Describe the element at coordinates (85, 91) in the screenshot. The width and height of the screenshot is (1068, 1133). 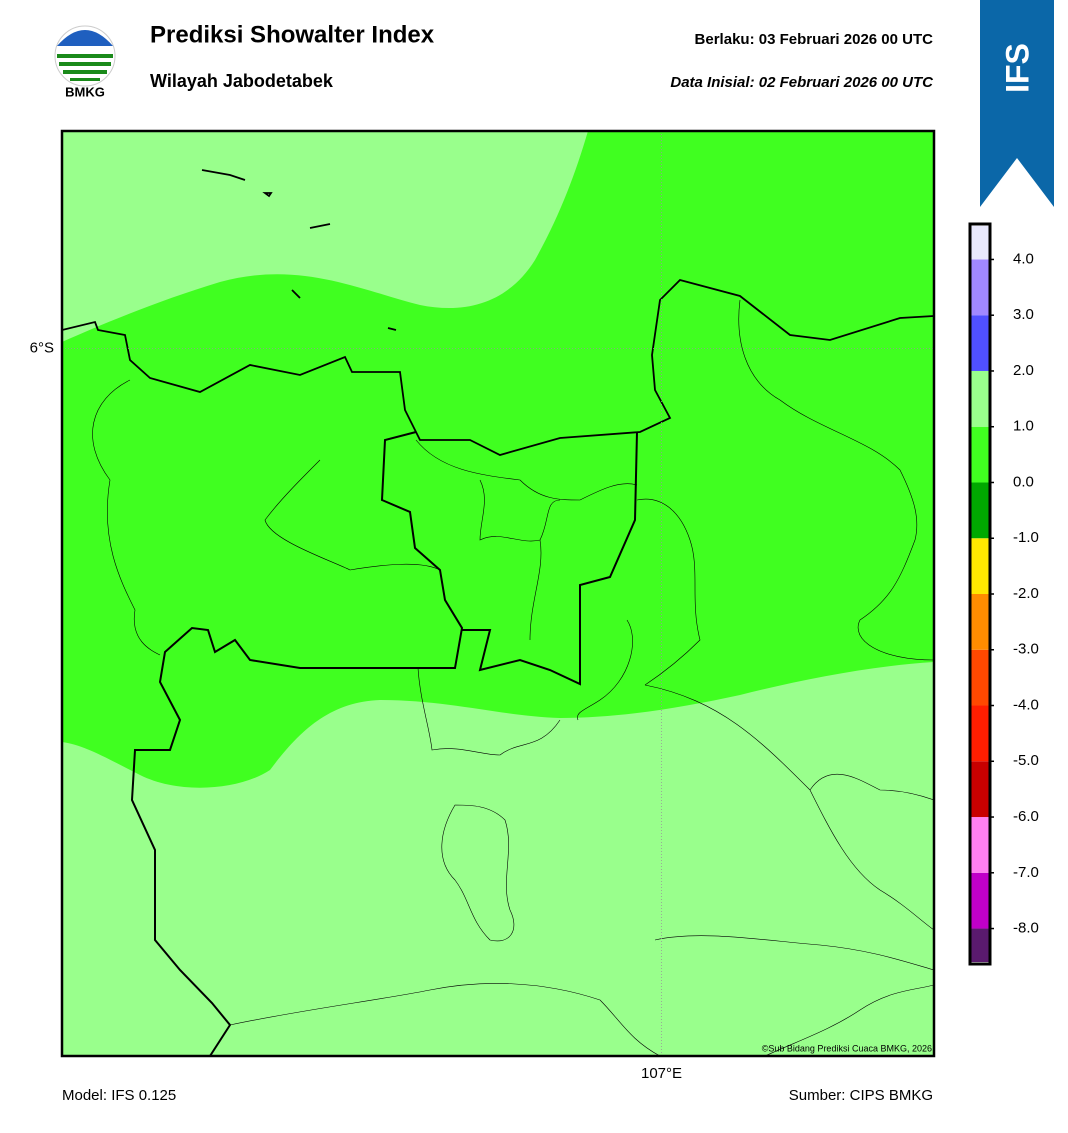
I see `logo-text: BMKG` at that location.